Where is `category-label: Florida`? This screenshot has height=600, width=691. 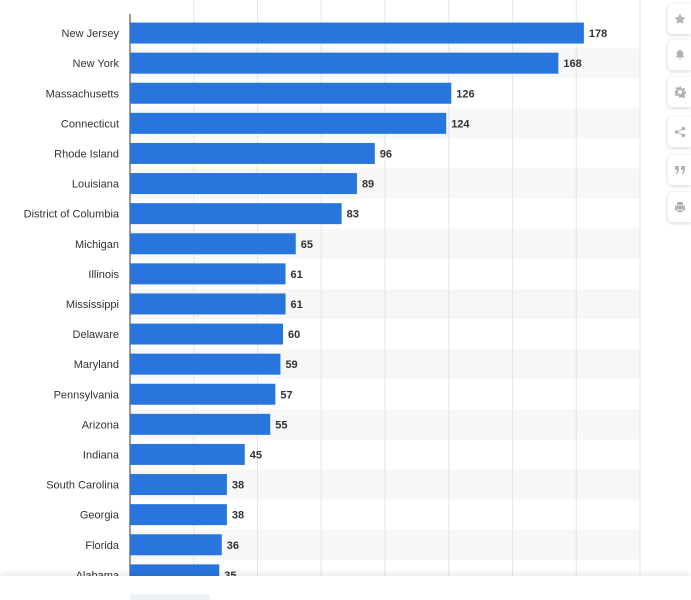
category-label: Florida is located at coordinates (102, 546).